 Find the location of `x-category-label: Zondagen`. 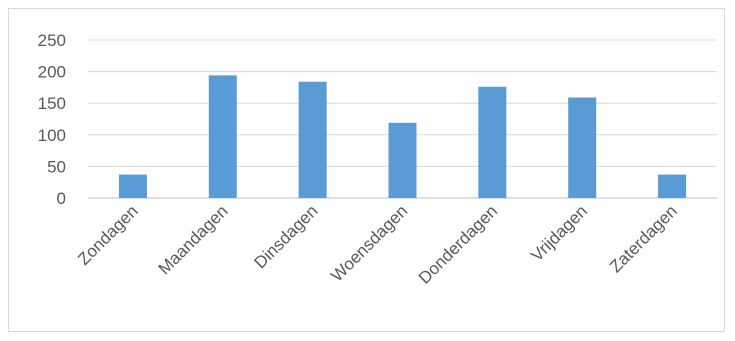

x-category-label: Zondagen is located at coordinates (108, 235).